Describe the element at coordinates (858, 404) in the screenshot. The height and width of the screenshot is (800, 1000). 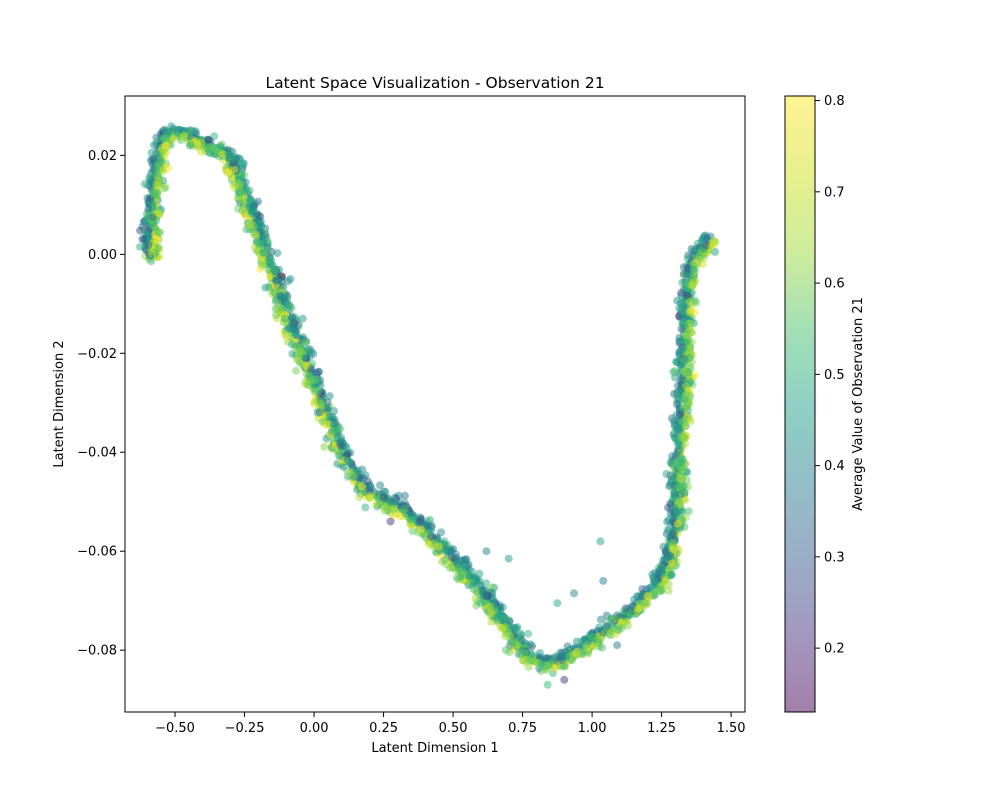
I see `colorbar-label: Average Value of Observation 21` at that location.